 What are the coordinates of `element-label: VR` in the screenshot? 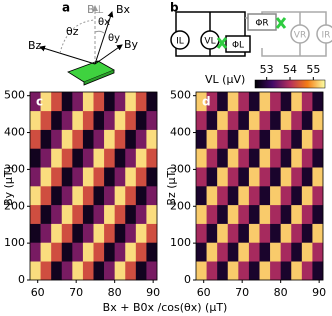 It's located at (300, 36).